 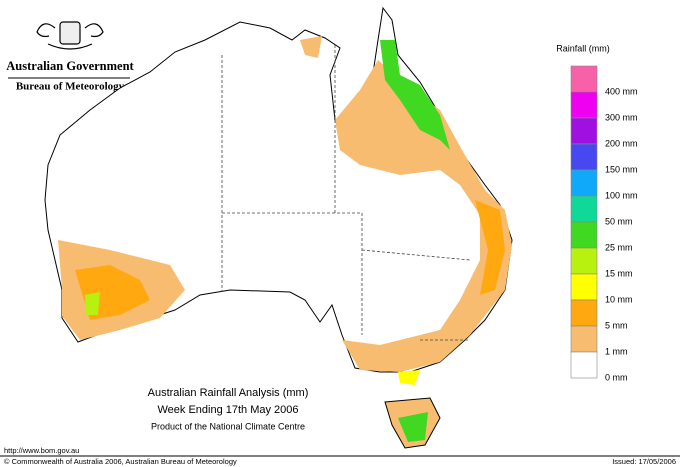 I want to click on legend-title: Rainfall (mm), so click(x=583, y=48).